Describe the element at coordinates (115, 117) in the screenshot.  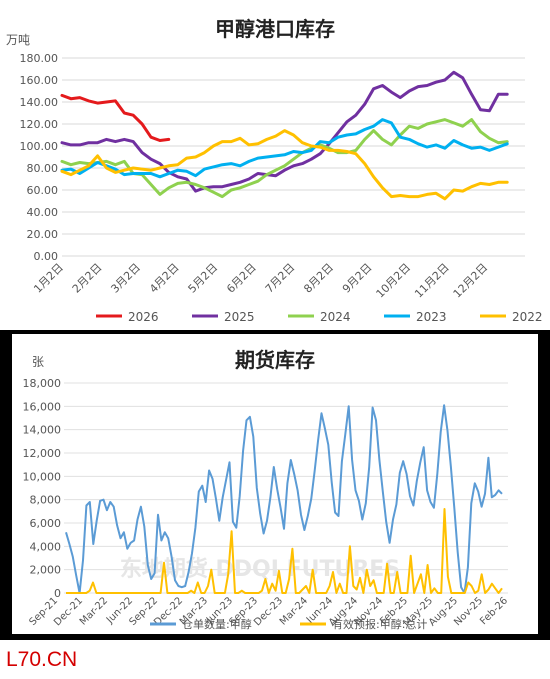
I see `series-line-2026` at that location.